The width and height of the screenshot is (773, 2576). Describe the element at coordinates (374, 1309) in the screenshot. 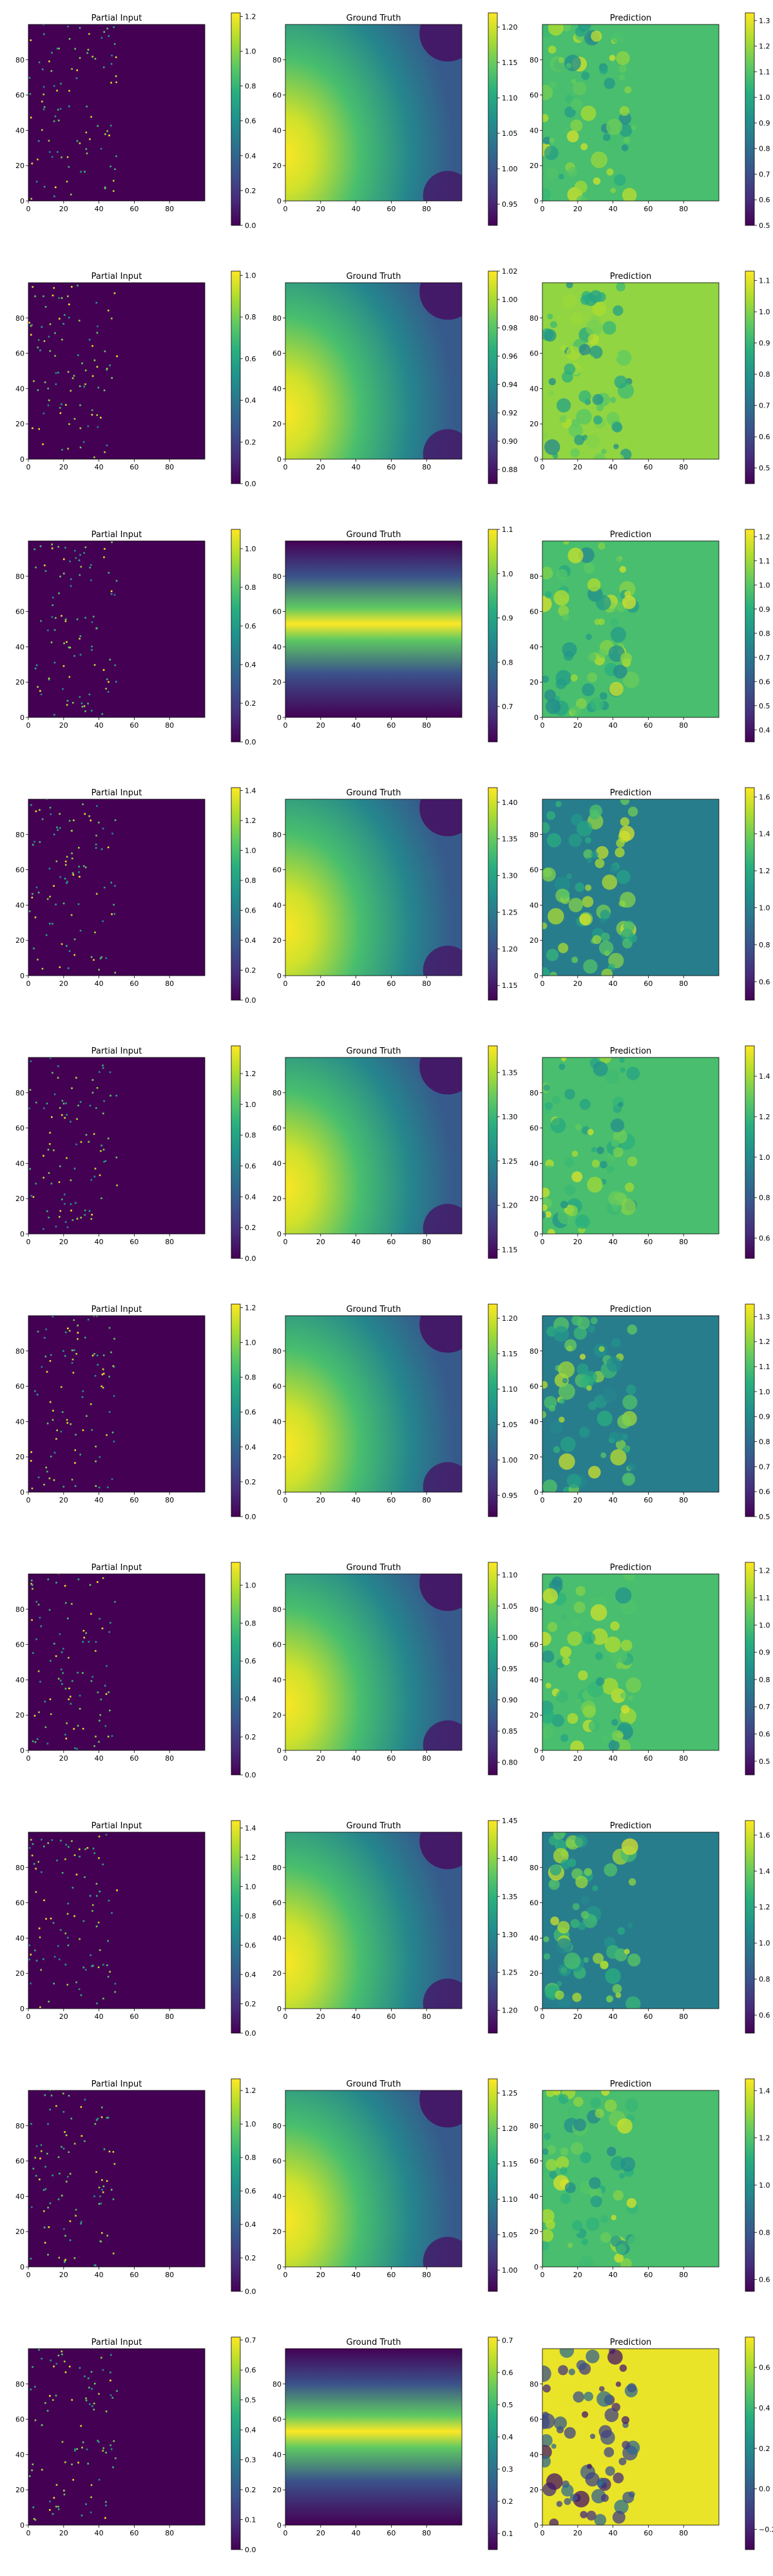

I see `subplot-title: Ground Truth` at that location.